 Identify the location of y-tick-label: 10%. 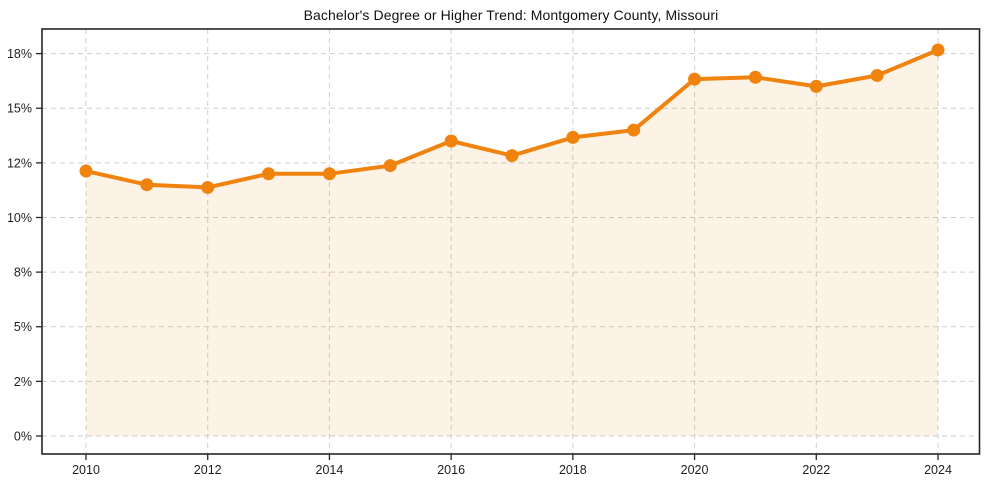
(19, 218).